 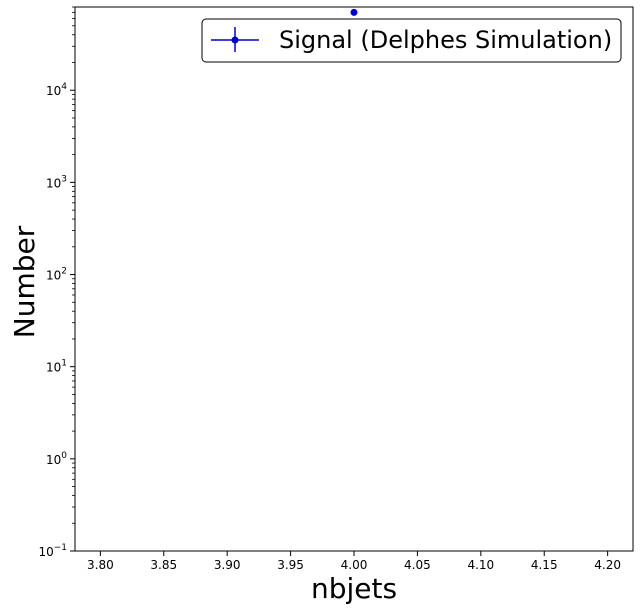 What do you see at coordinates (607, 565) in the screenshot?
I see `x-tick-label: 4.20` at bounding box center [607, 565].